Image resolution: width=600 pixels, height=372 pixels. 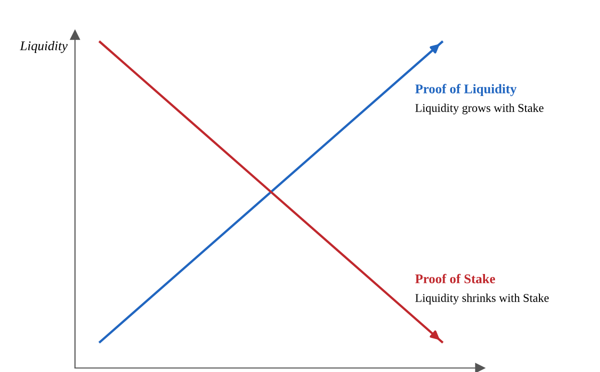 What do you see at coordinates (44, 47) in the screenshot?
I see `y-axis-title: Liquidity` at bounding box center [44, 47].